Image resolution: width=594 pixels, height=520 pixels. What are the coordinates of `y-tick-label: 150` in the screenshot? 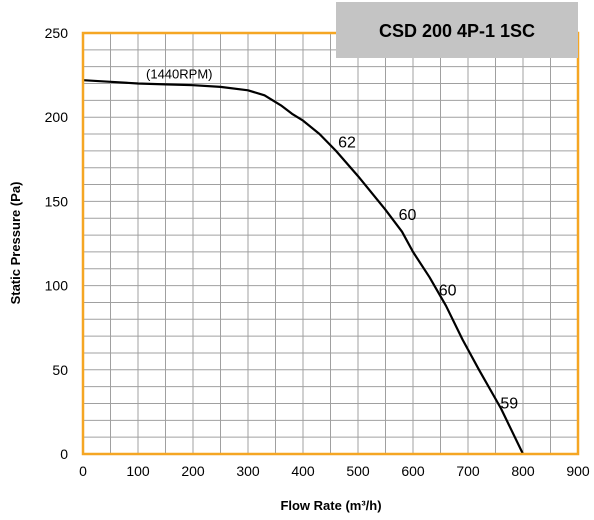 It's located at (57, 201).